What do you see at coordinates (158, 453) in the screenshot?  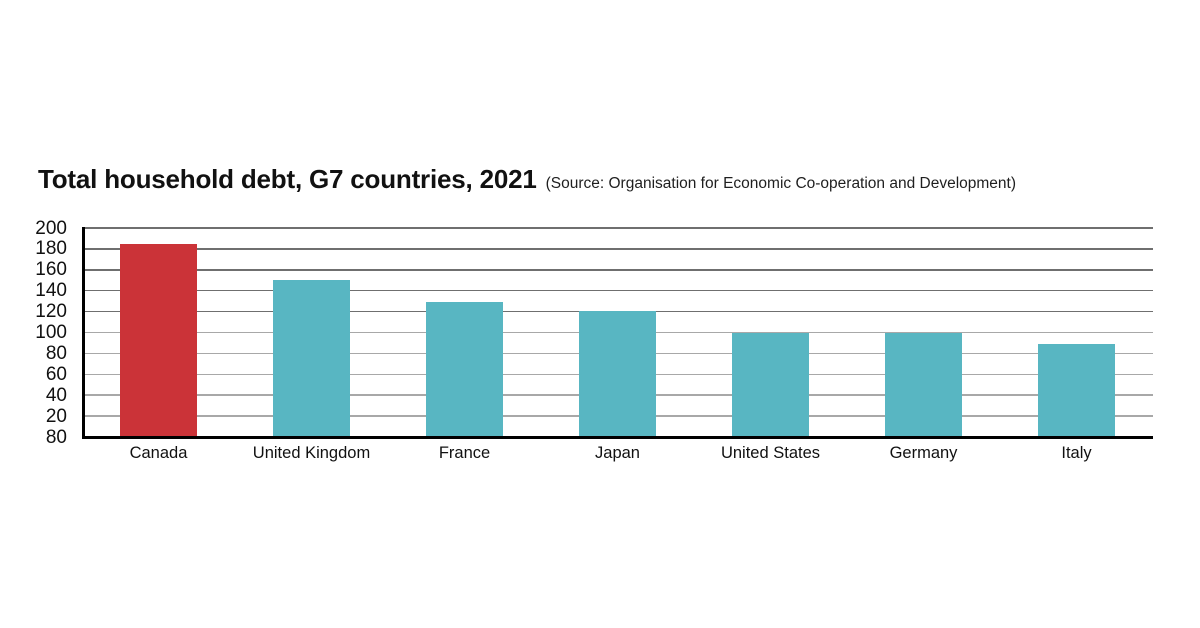 I see `x-axis-label-canada: Canada` at bounding box center [158, 453].